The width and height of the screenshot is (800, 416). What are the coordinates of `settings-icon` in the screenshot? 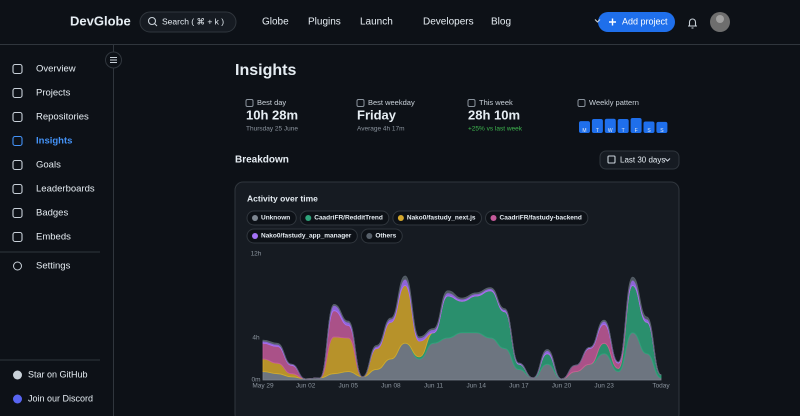 It's located at (17, 266).